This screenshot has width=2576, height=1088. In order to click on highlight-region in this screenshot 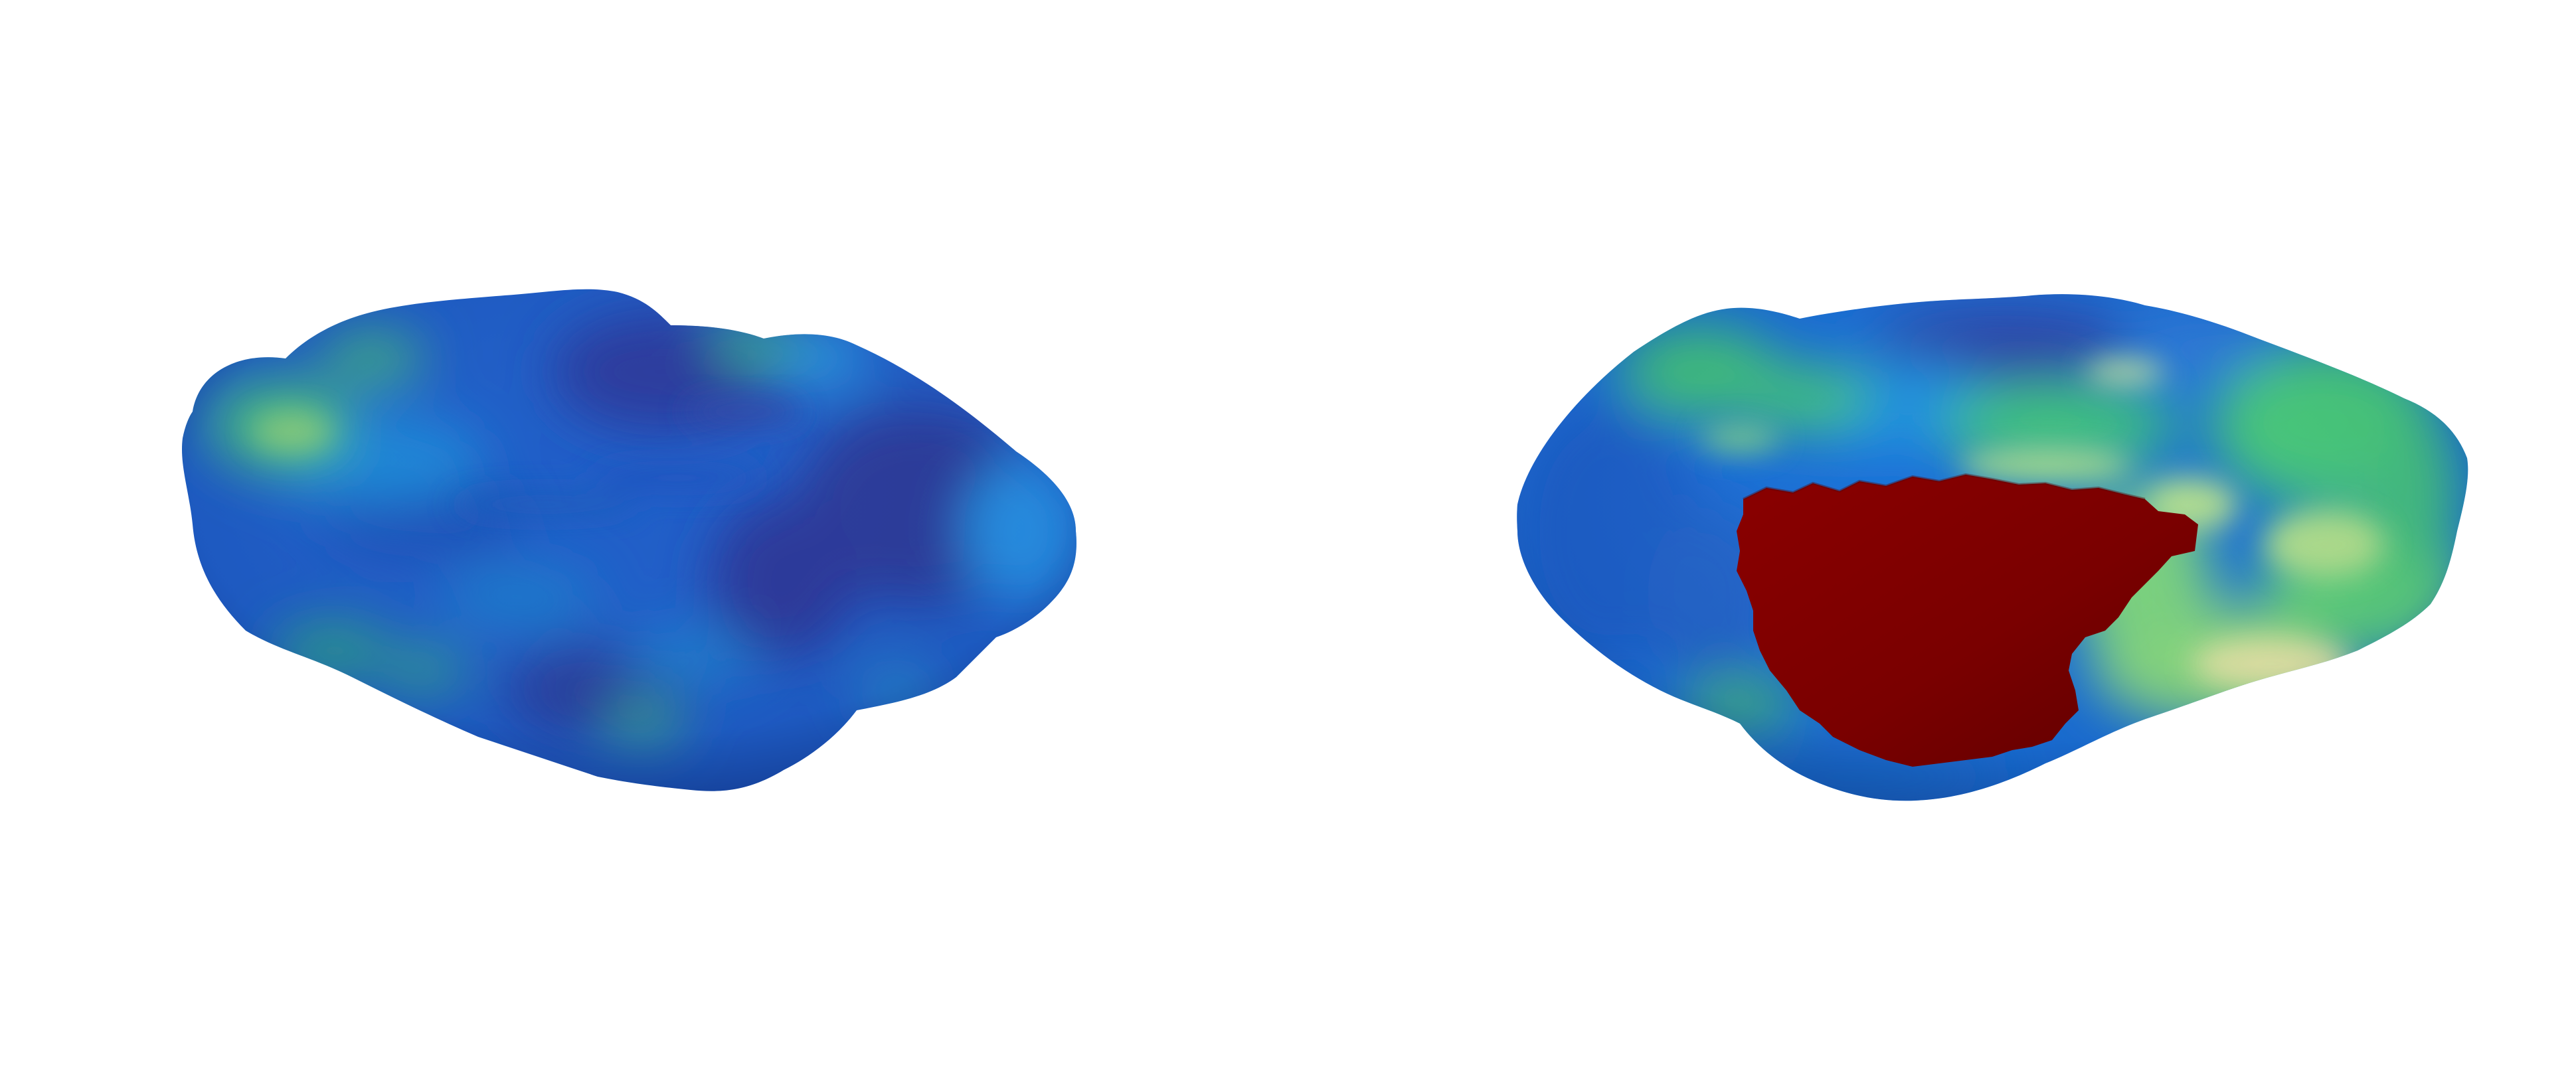, I will do `click(1967, 620)`.